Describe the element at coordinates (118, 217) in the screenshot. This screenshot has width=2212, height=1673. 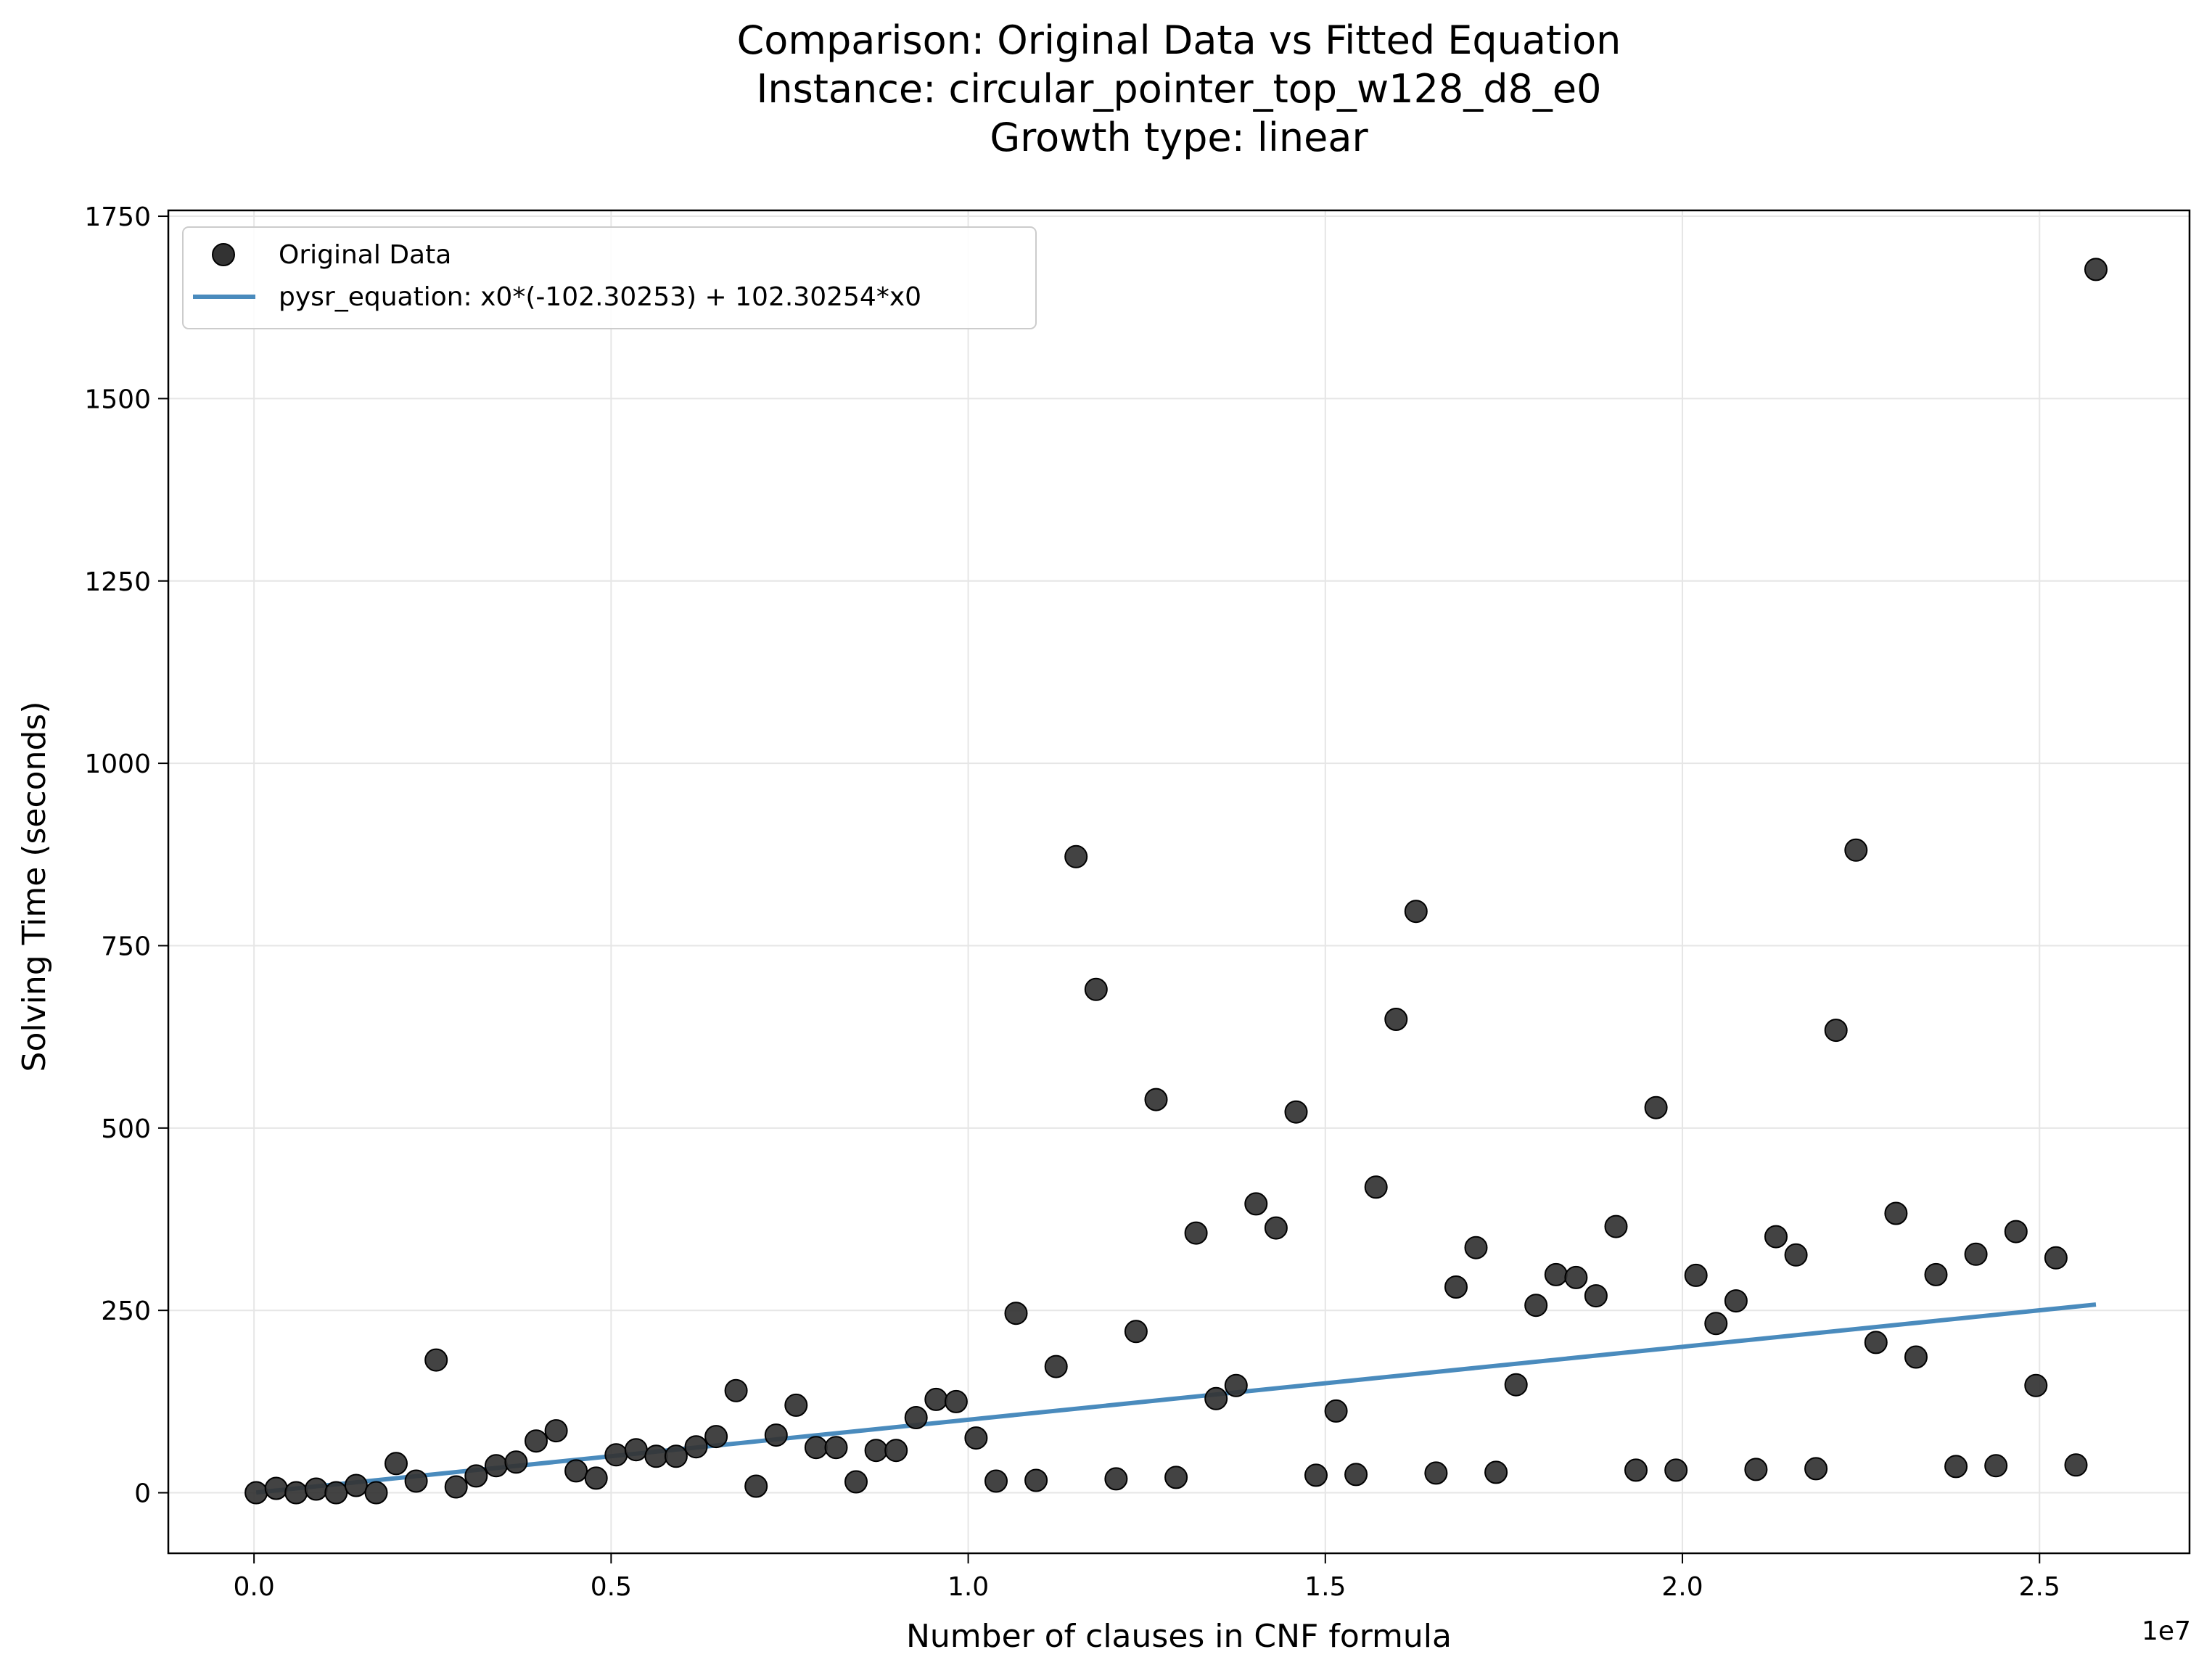
I see `y-tick-label: 1750` at that location.